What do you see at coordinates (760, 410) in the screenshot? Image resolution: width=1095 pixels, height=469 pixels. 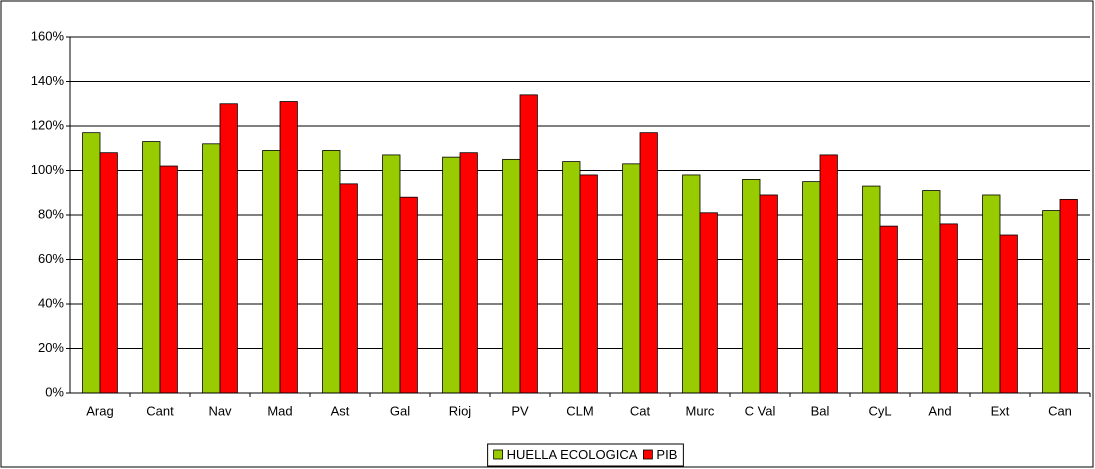 I see `x-tick-label: C Val` at bounding box center [760, 410].